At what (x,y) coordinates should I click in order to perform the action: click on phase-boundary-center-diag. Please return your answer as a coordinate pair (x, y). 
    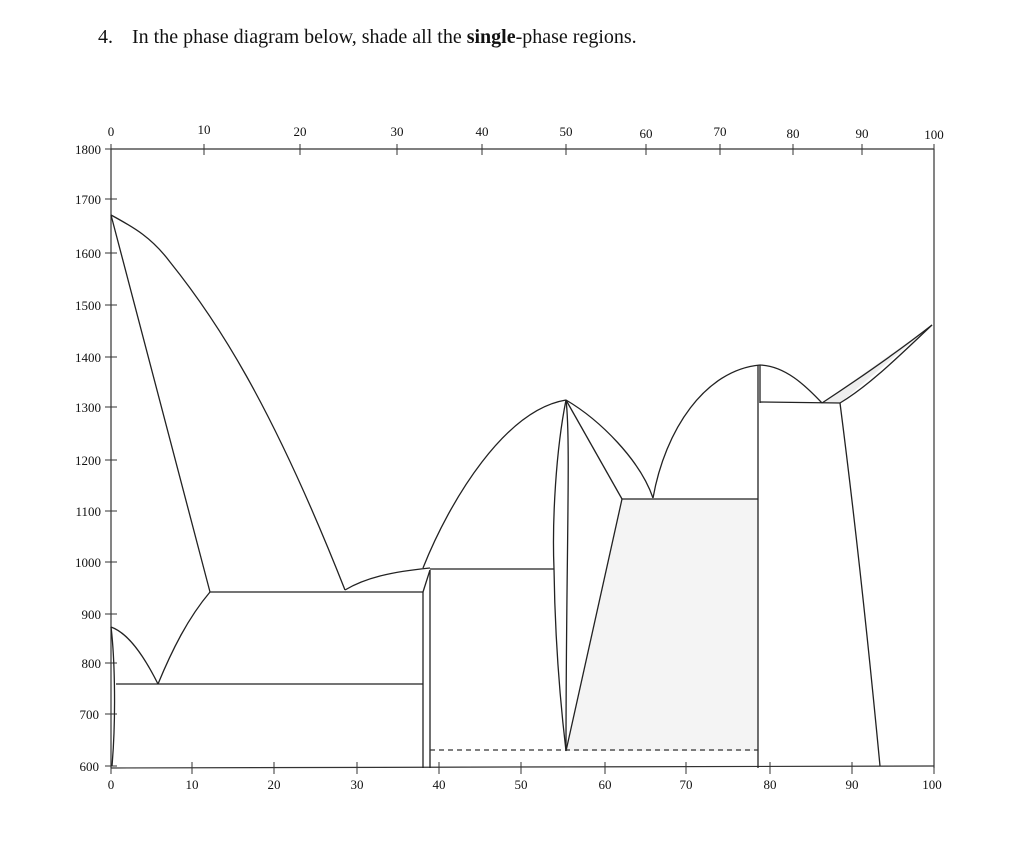
    Looking at the image, I should click on (594, 625).